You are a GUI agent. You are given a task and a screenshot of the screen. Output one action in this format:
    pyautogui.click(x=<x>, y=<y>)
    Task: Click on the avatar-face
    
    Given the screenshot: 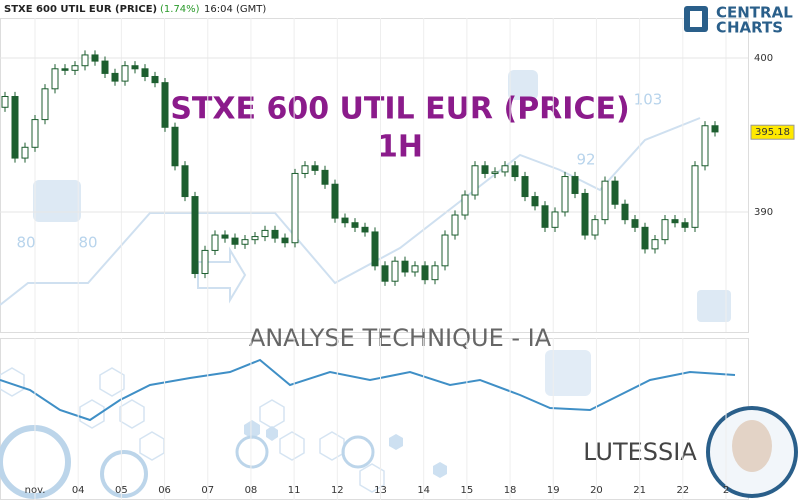 What is the action you would take?
    pyautogui.click(x=752, y=446)
    